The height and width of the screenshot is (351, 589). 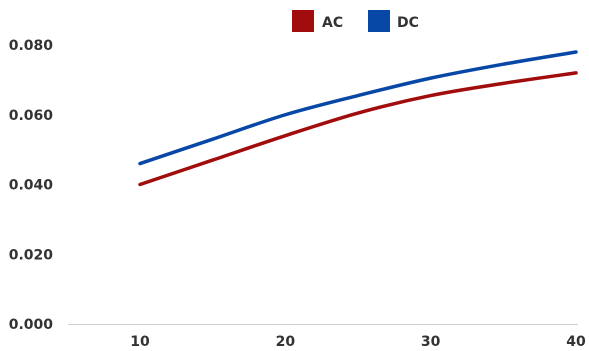 I want to click on x-tick-label: 20, so click(x=286, y=342).